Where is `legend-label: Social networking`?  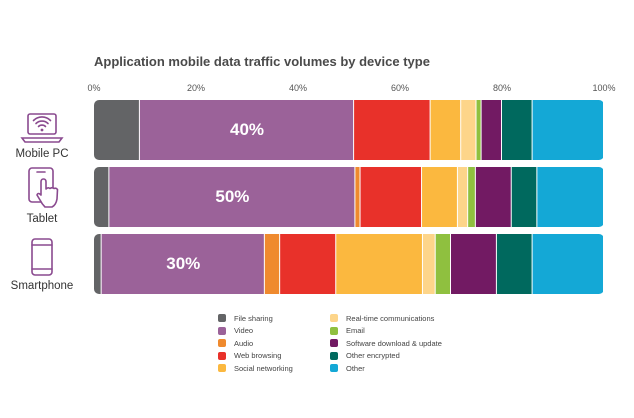 legend-label: Social networking is located at coordinates (263, 368).